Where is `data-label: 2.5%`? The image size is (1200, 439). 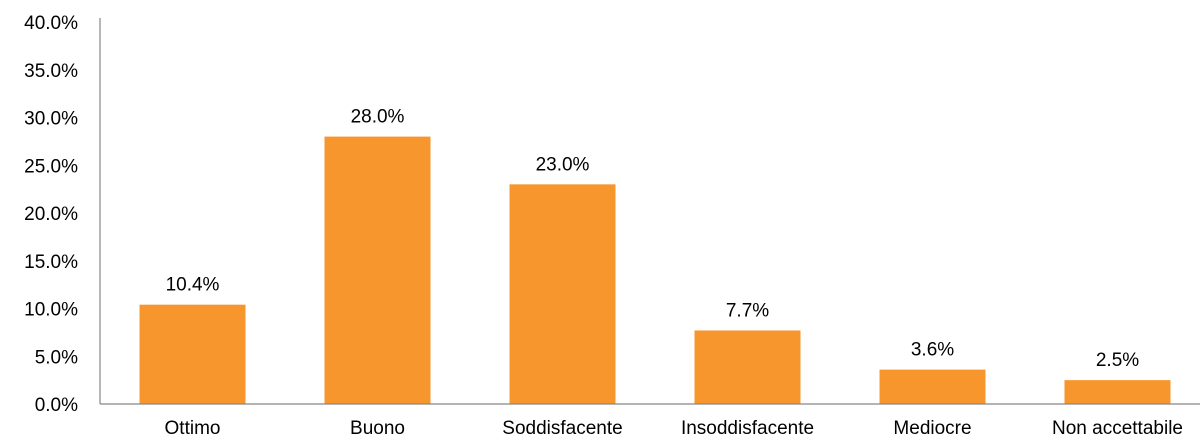 data-label: 2.5% is located at coordinates (1117, 360).